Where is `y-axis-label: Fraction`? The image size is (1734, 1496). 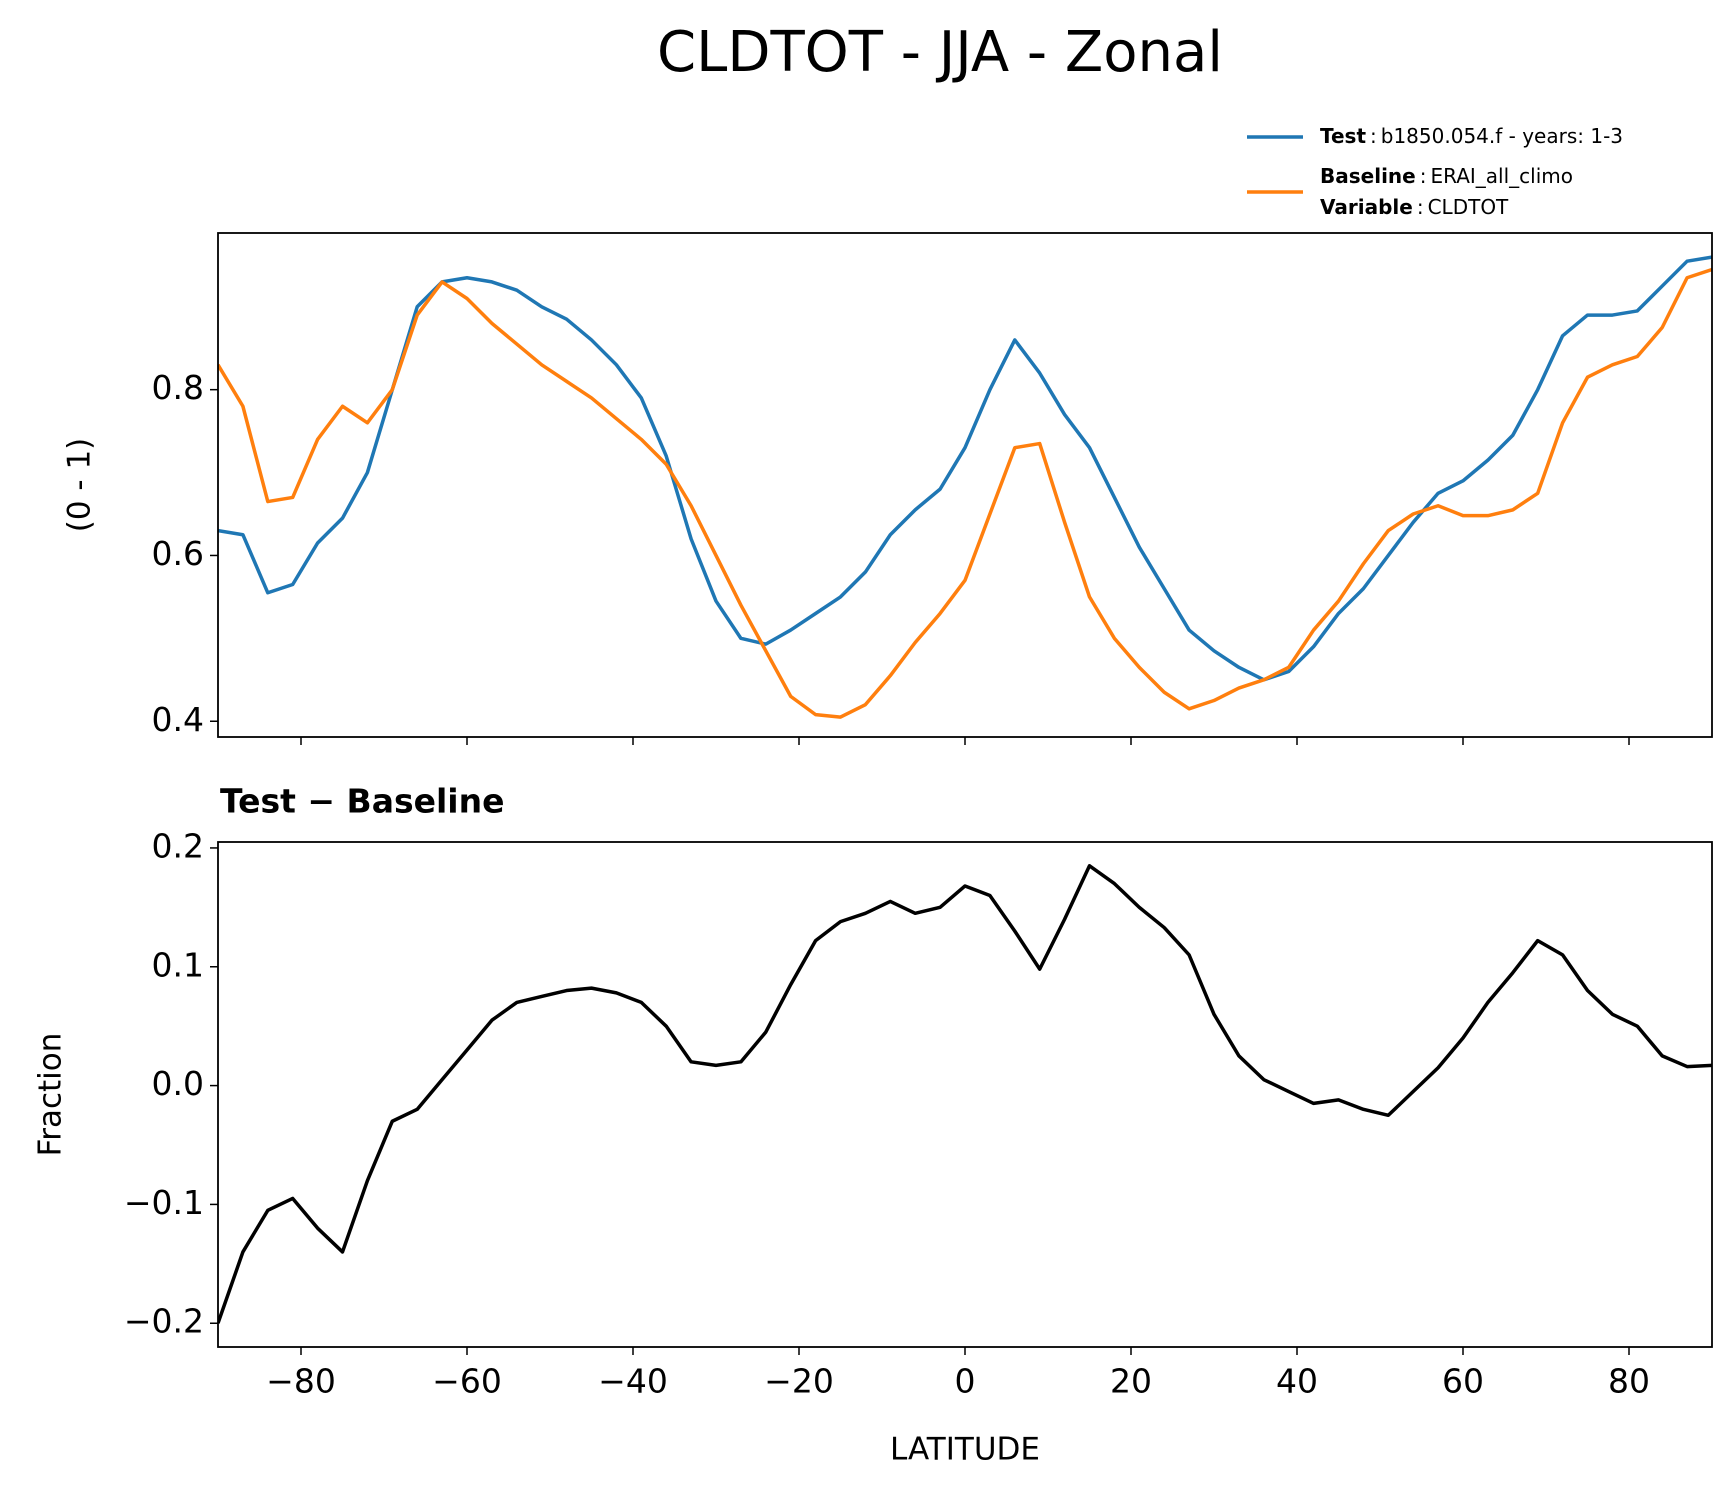 y-axis-label: Fraction is located at coordinates (51, 1095).